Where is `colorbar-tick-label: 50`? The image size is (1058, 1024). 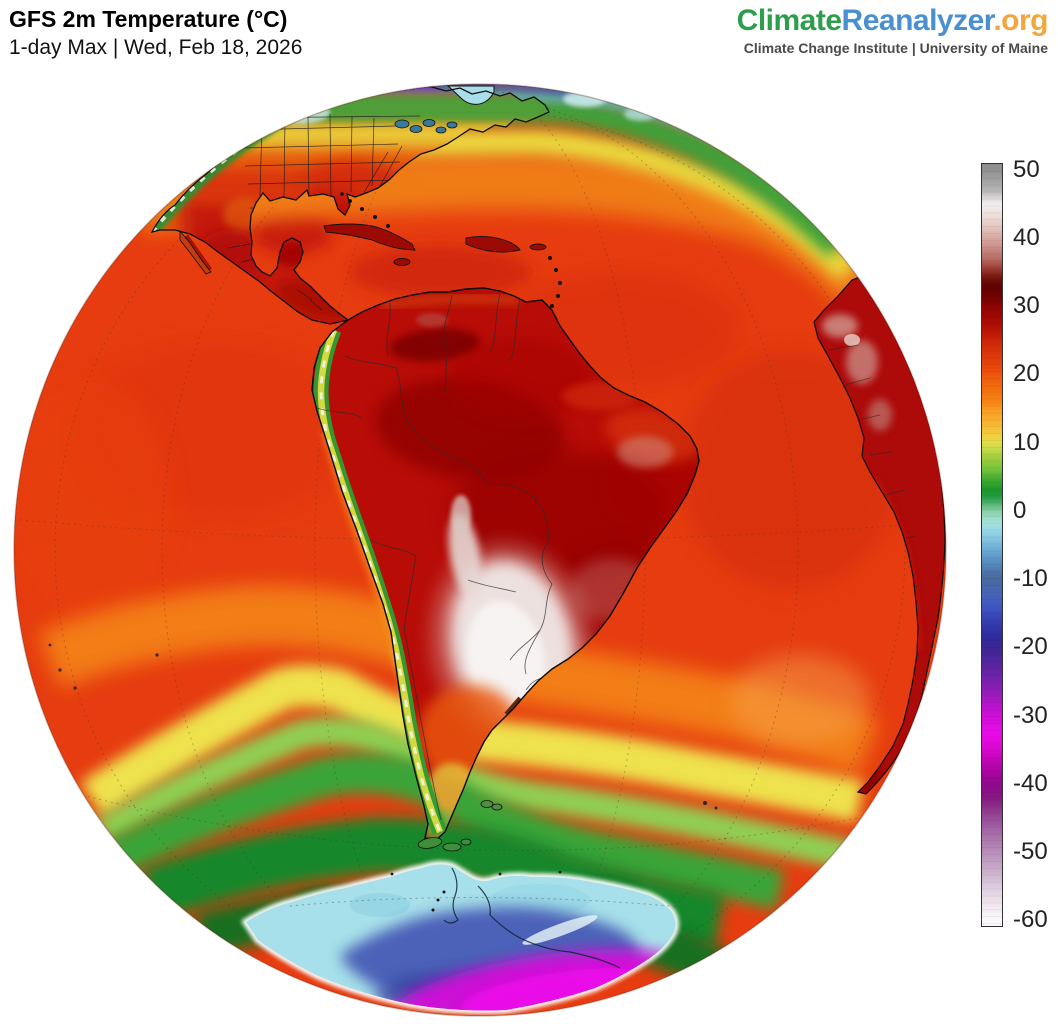 colorbar-tick-label: 50 is located at coordinates (1026, 169).